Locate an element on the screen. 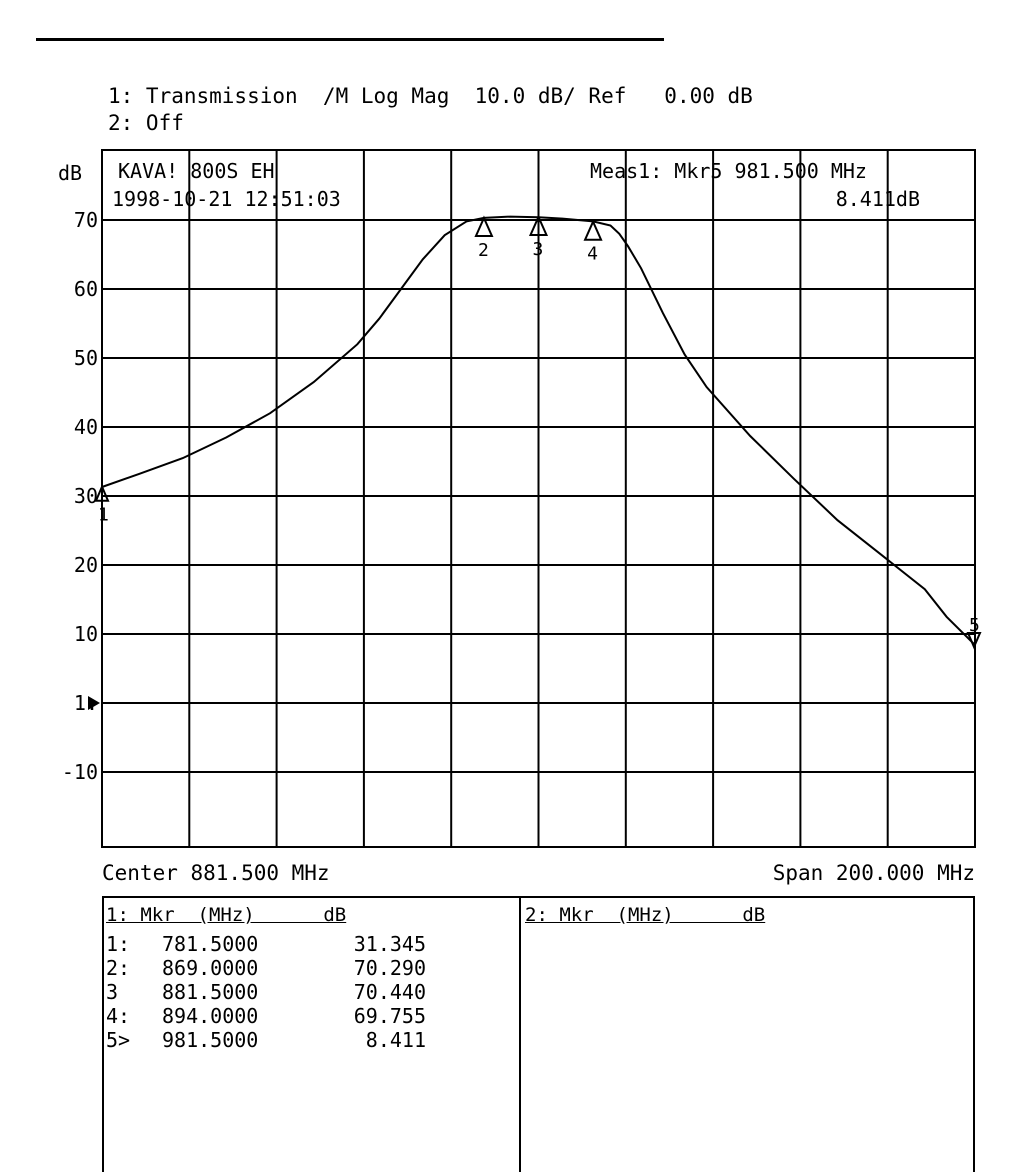 This screenshot has width=1016, height=1172. svg-text: 3 is located at coordinates (538, 249).